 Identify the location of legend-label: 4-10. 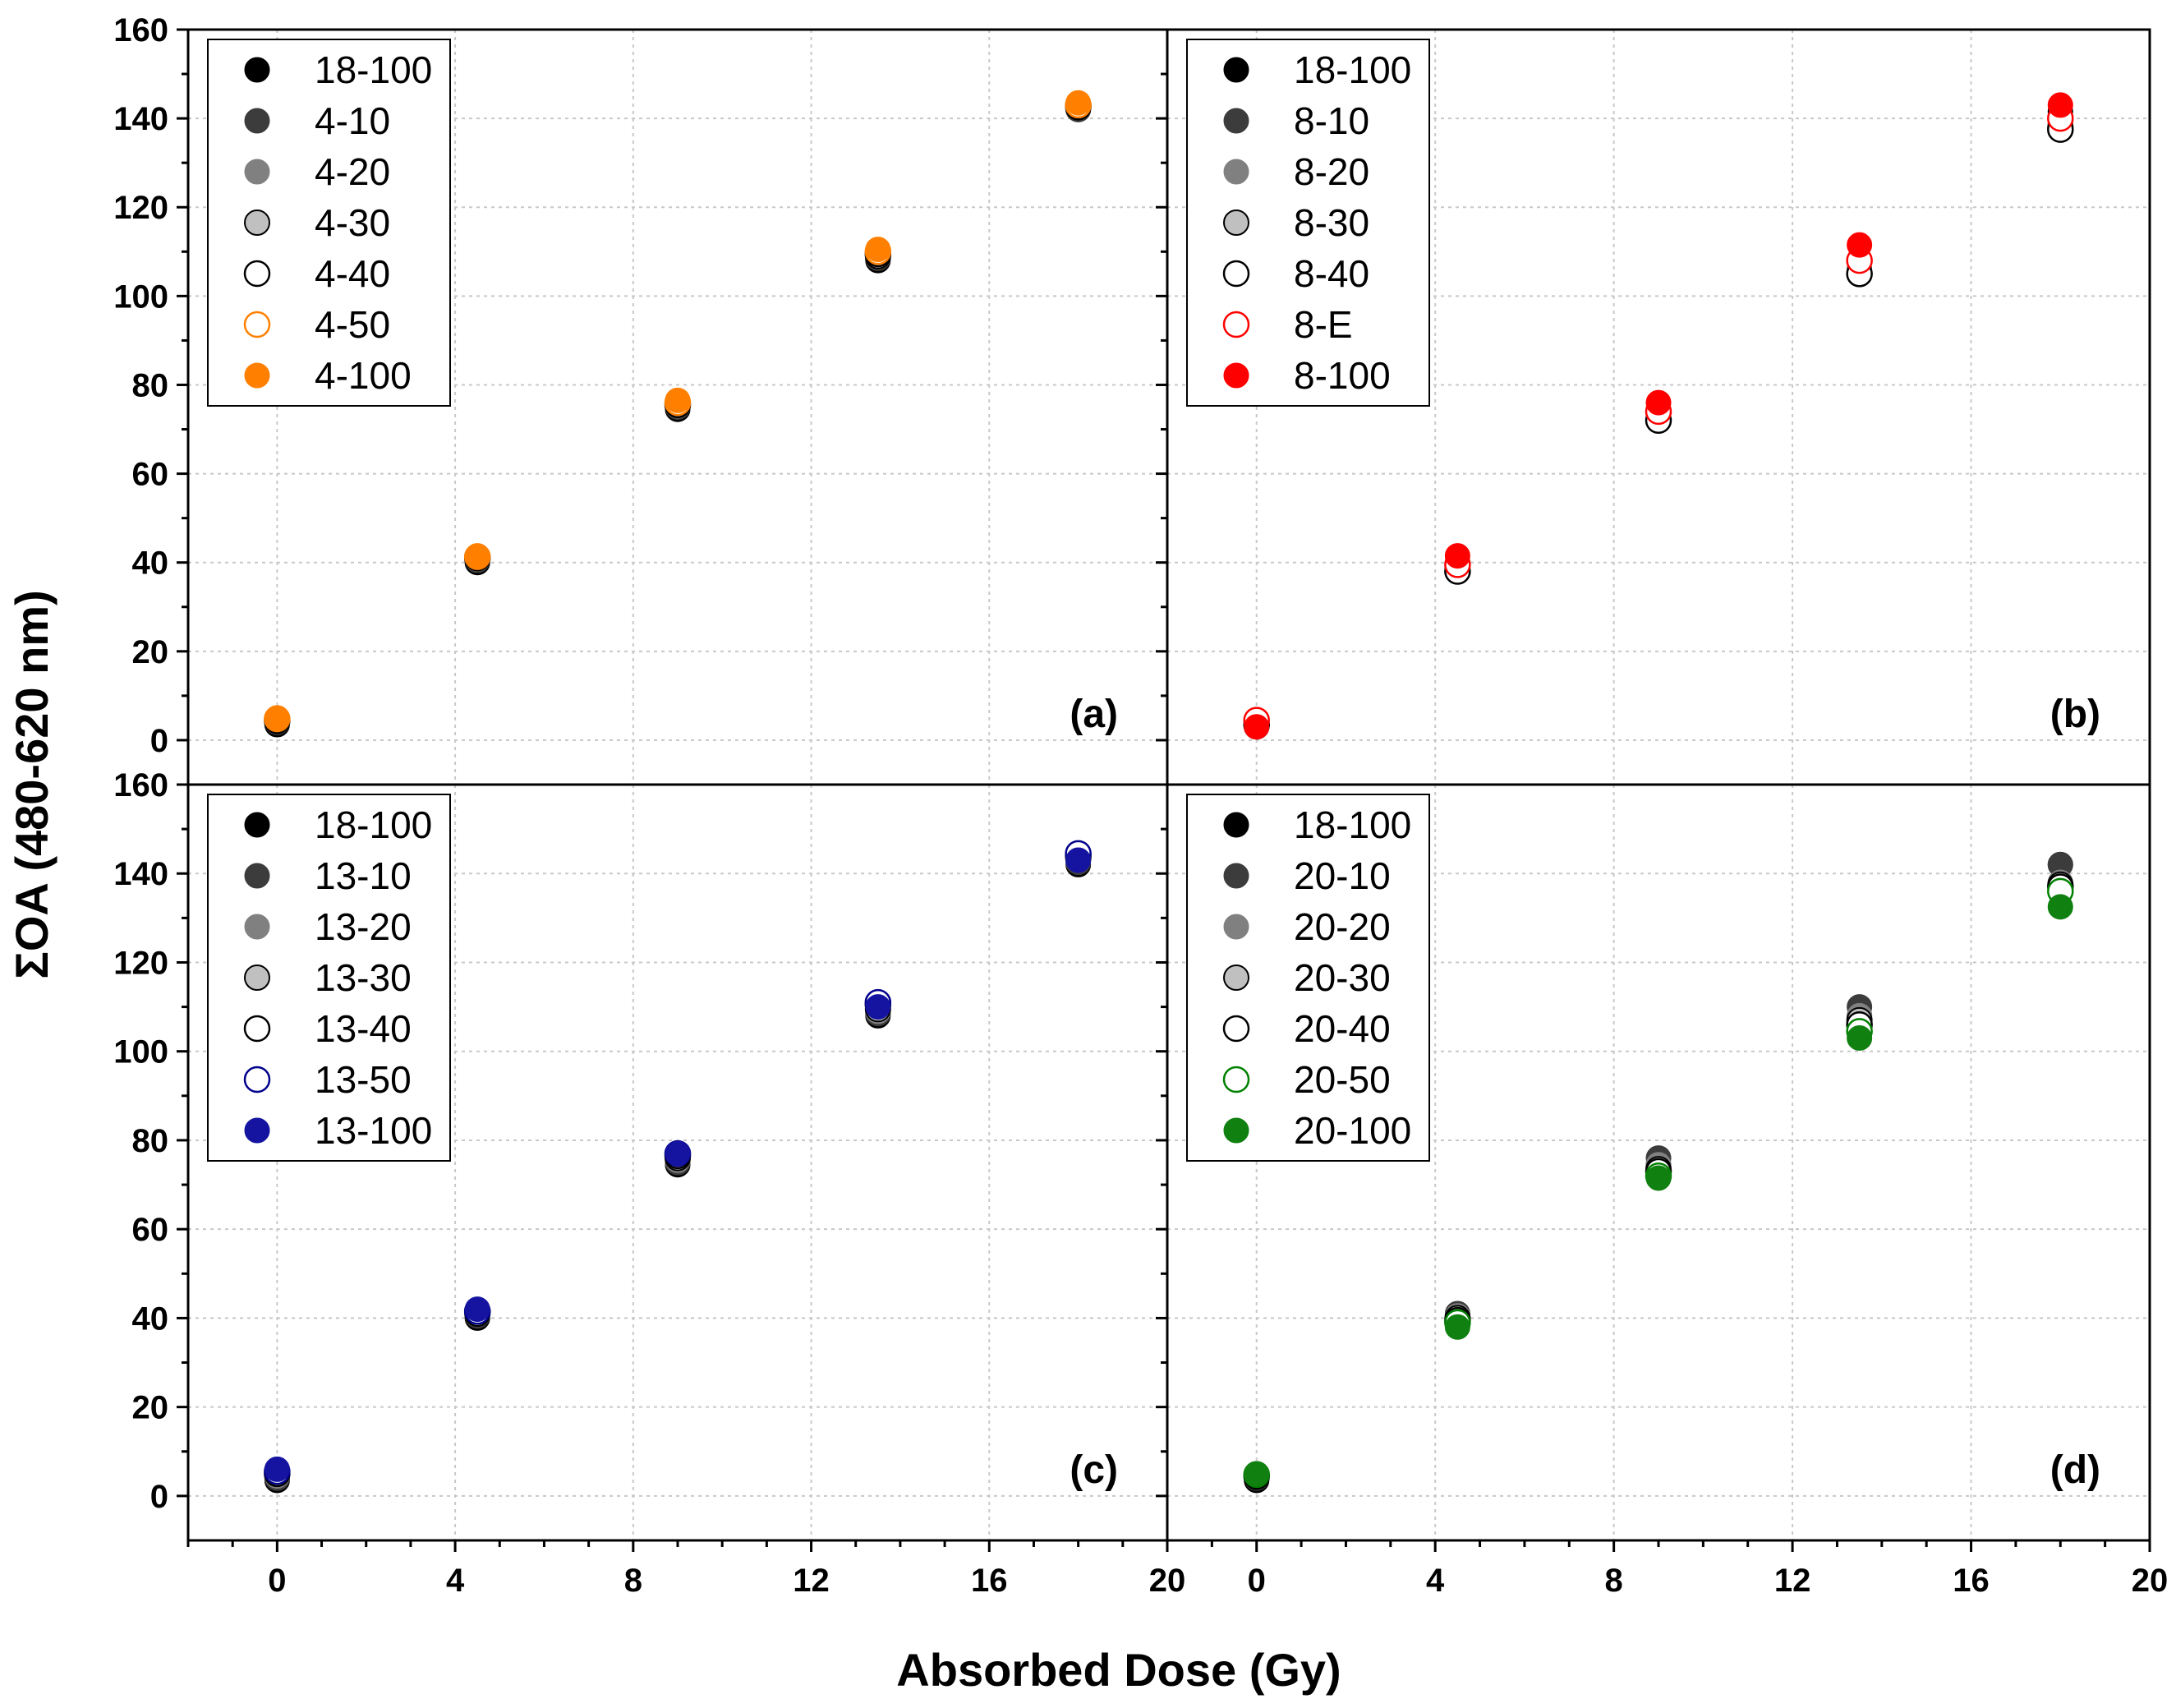
(352, 120).